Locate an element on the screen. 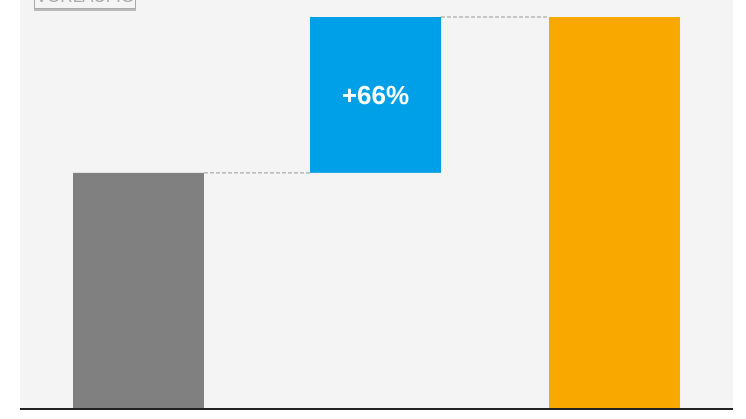 Image resolution: width=746 pixels, height=419 pixels. bar-increase is located at coordinates (375, 95).